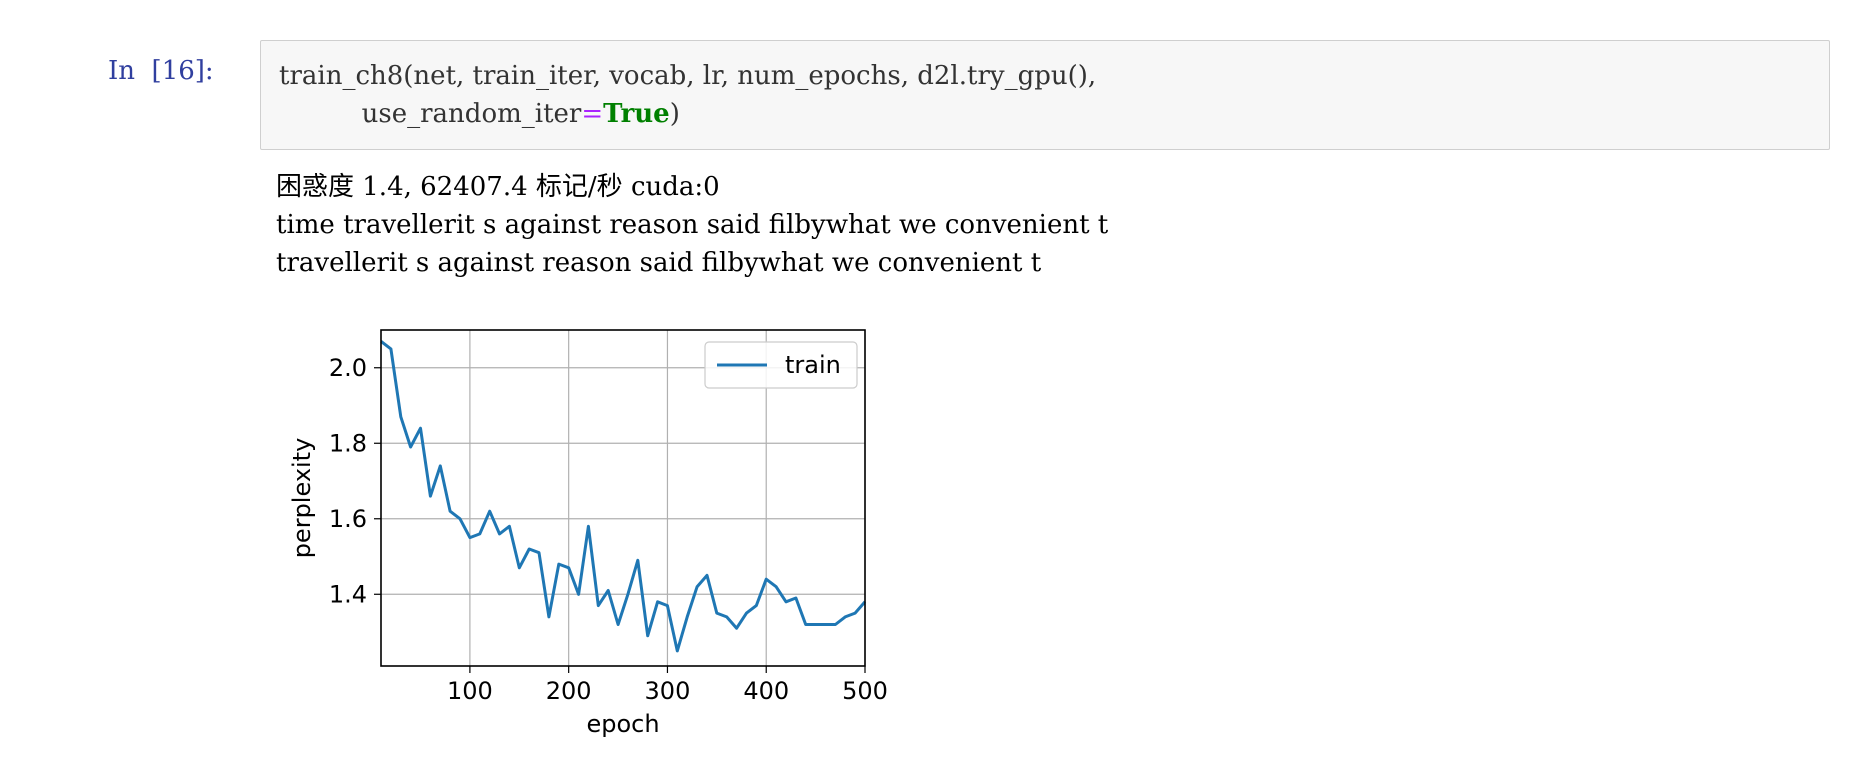  I want to click on y-axis-label: perplexity, so click(302, 498).